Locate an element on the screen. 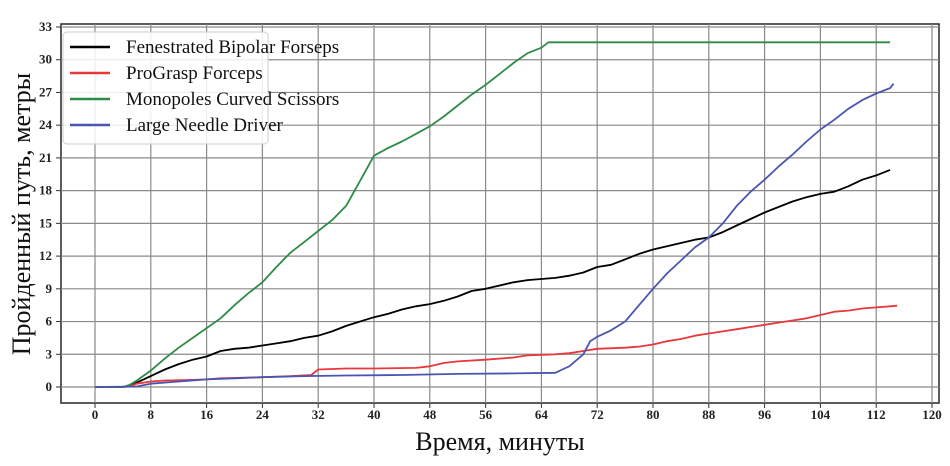 This screenshot has width=950, height=466. x-tick-label: 88 is located at coordinates (709, 414).